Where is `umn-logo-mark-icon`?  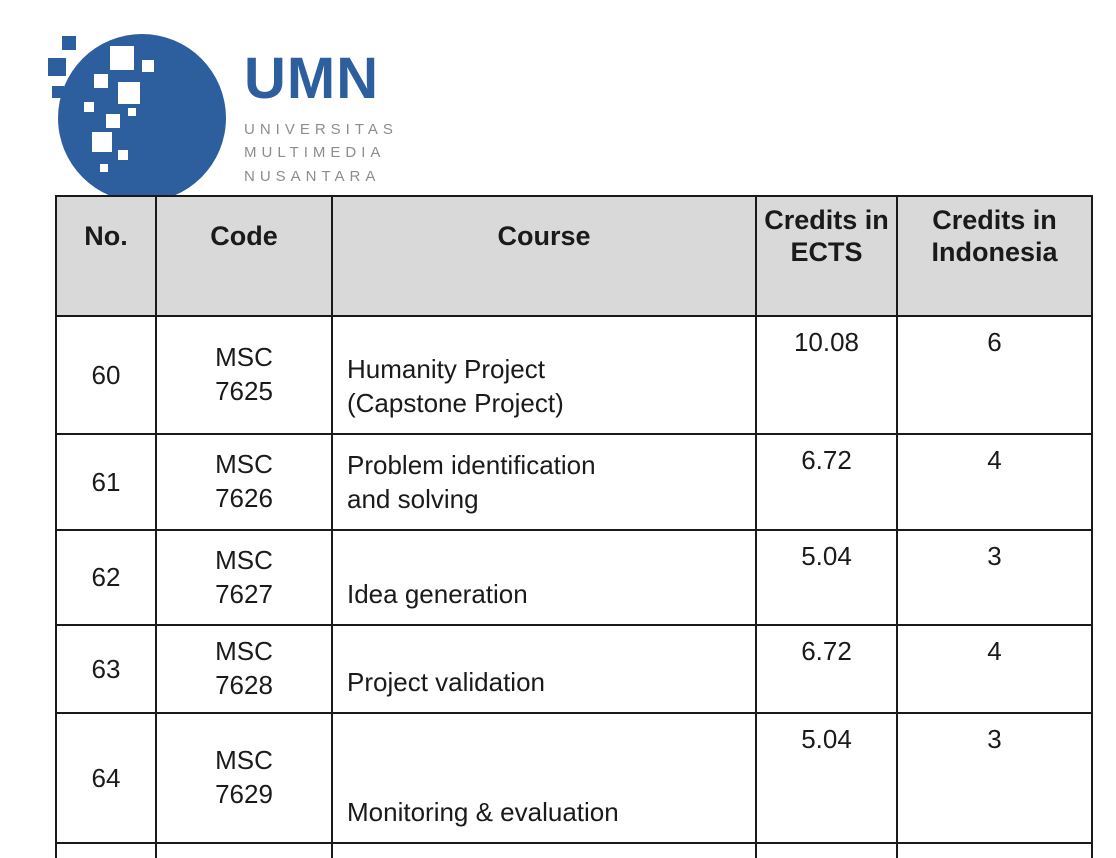
umn-logo-mark-icon is located at coordinates (138, 118).